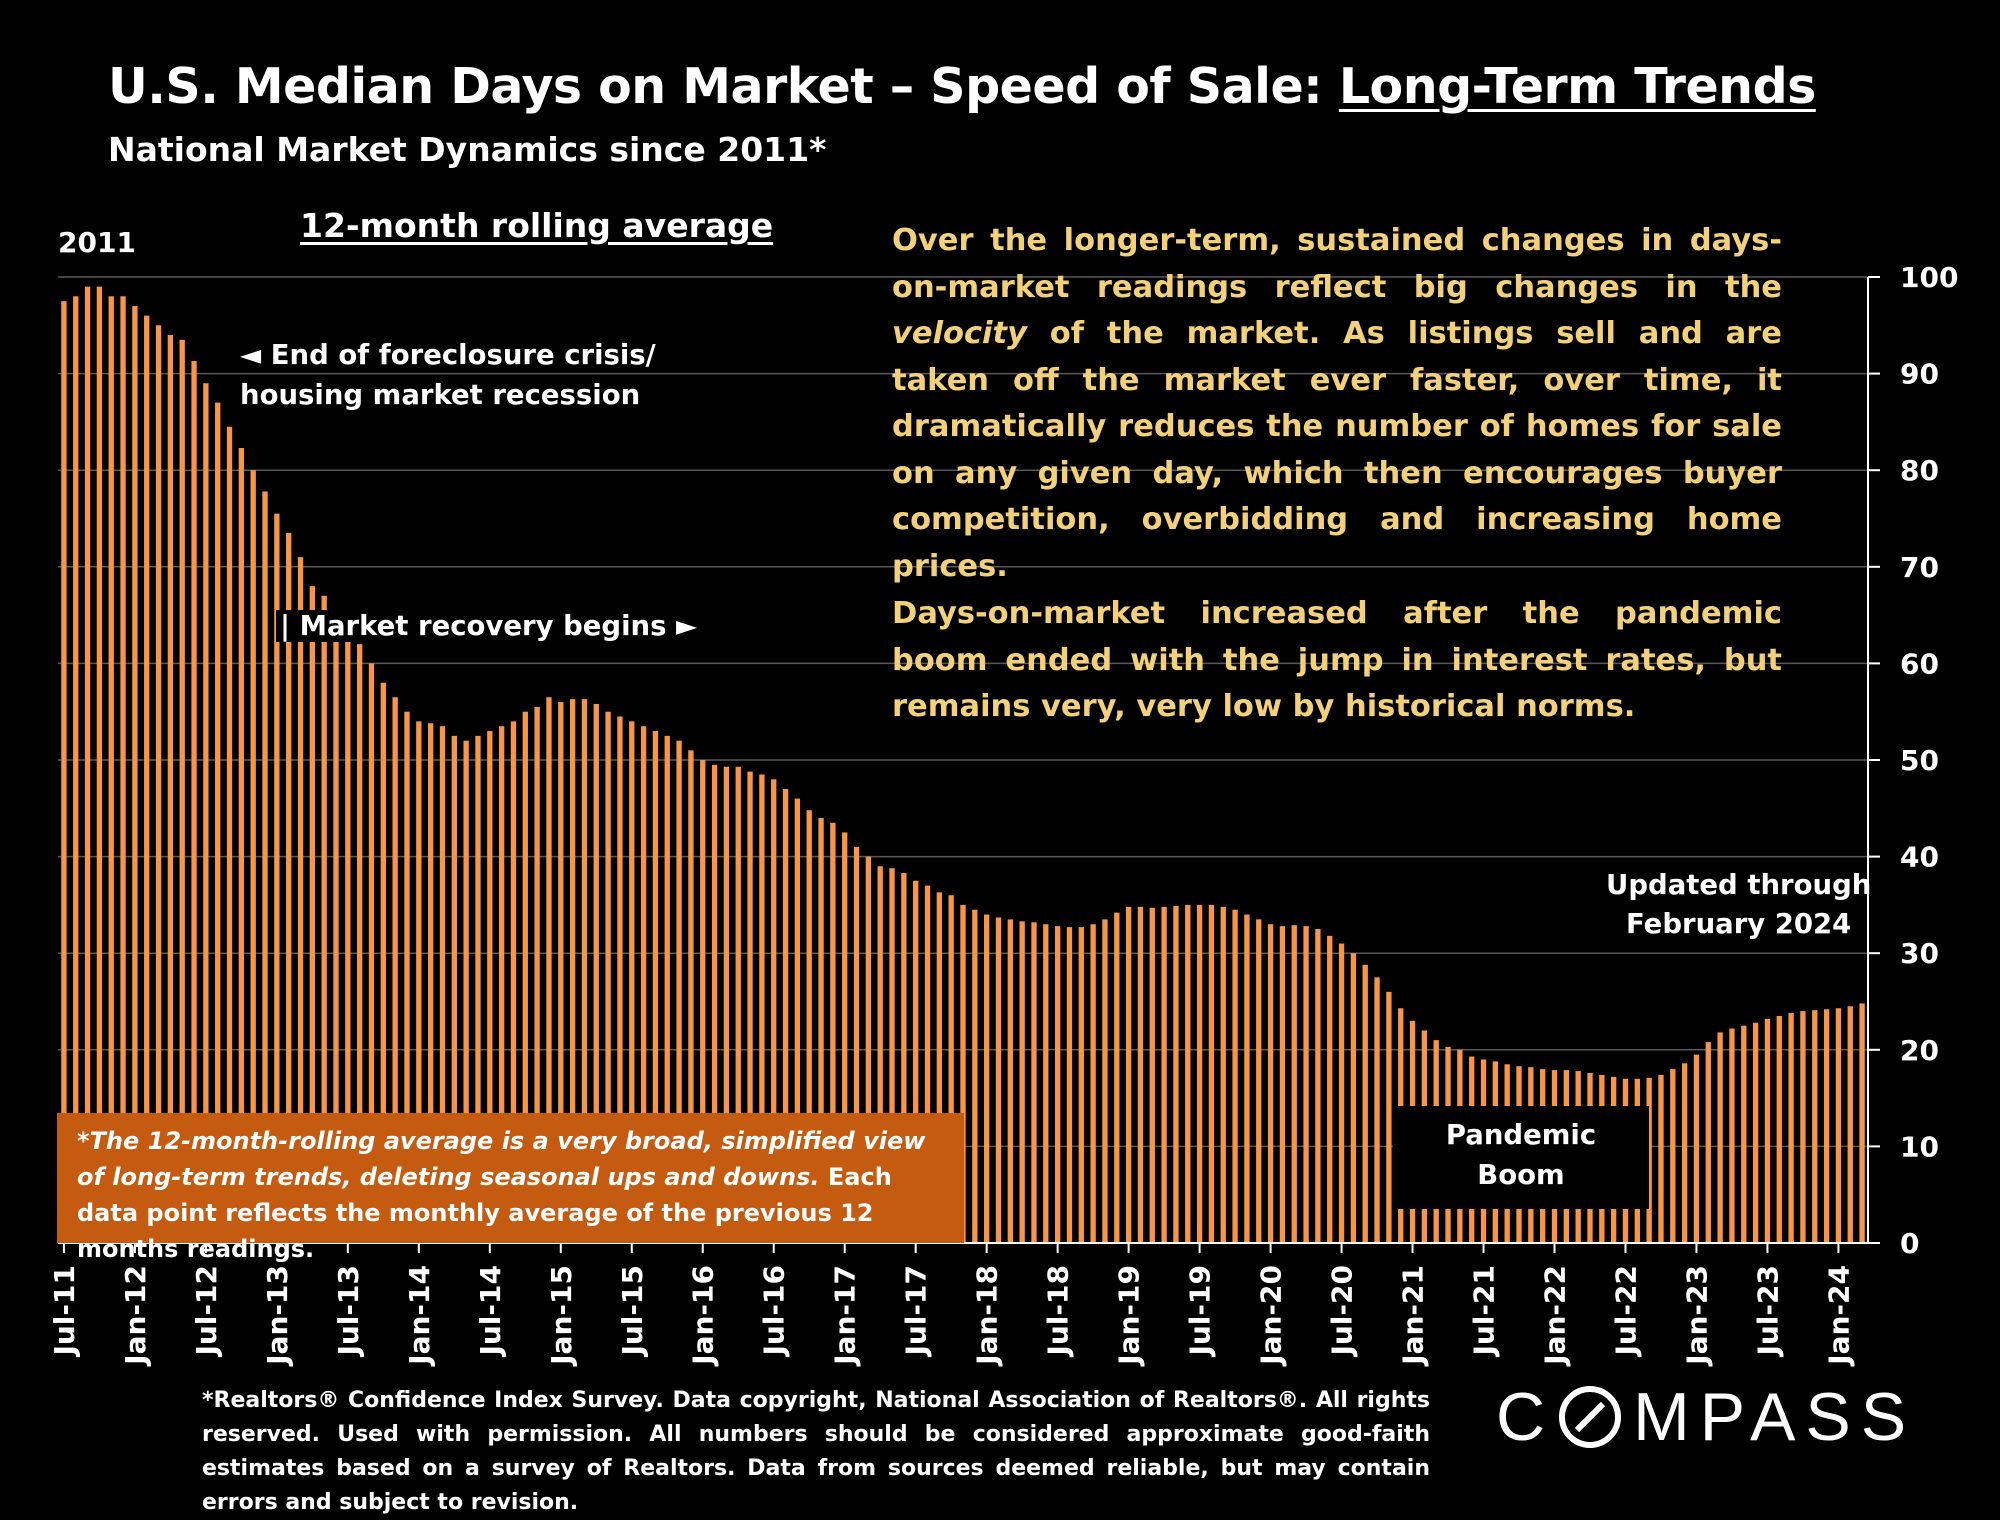  Describe the element at coordinates (448, 355) in the screenshot. I see `foreclosure-annotation-line1: ◄ End of foreclosure crisis/` at that location.